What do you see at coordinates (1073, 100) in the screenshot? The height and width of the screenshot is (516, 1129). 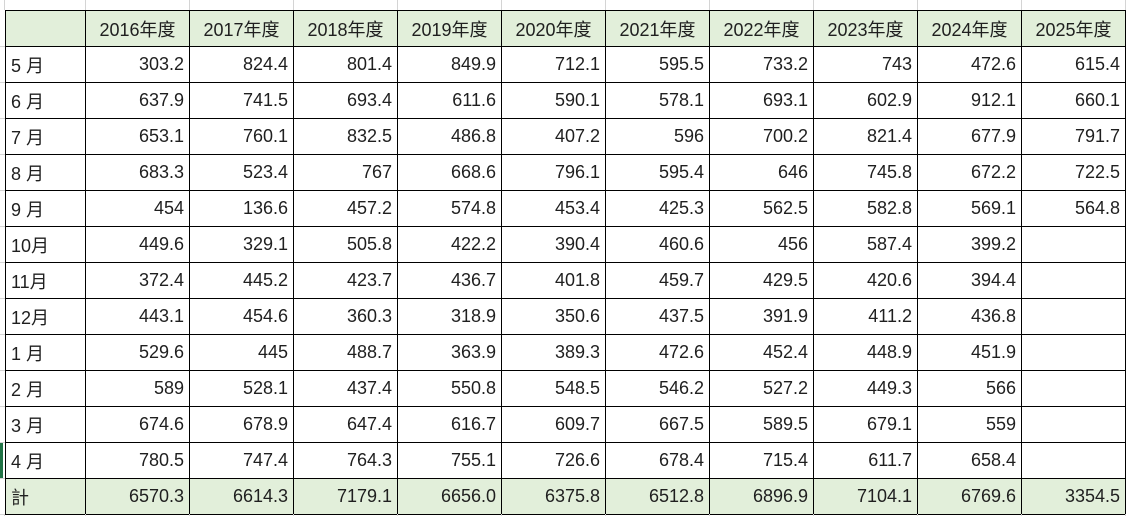 I see `value-cell: 660.1` at bounding box center [1073, 100].